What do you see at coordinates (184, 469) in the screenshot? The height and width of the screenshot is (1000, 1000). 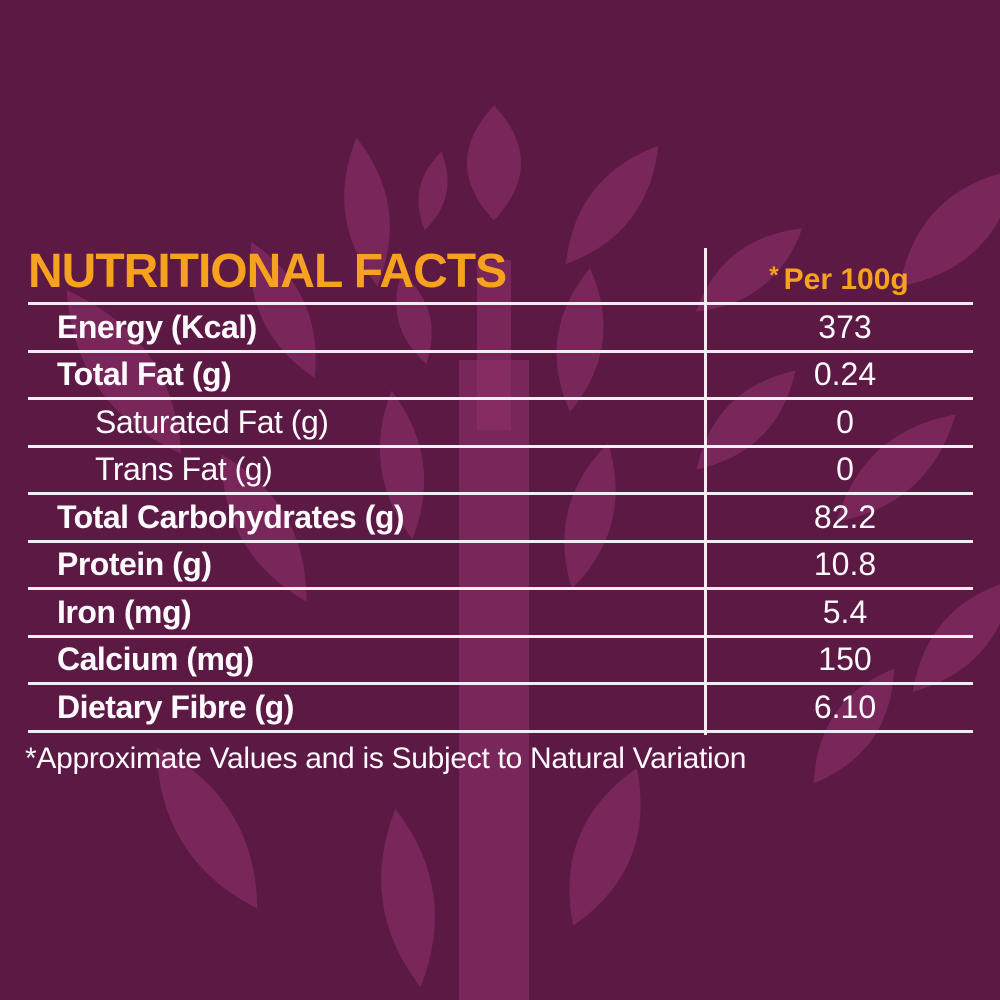 I see `row-label: Trans Fat (g)` at bounding box center [184, 469].